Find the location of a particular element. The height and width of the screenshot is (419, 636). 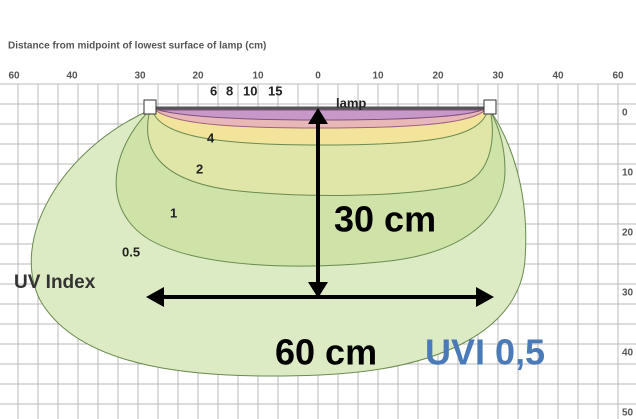

contour-label: 2 is located at coordinates (199, 168).